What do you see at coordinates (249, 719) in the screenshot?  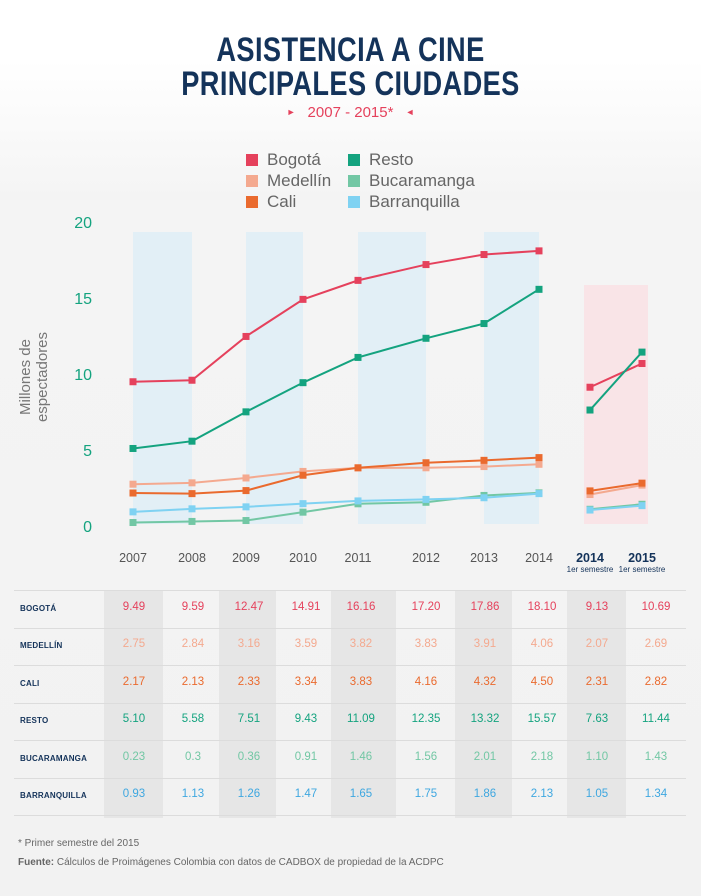 I see `table-cell: 7.51` at bounding box center [249, 719].